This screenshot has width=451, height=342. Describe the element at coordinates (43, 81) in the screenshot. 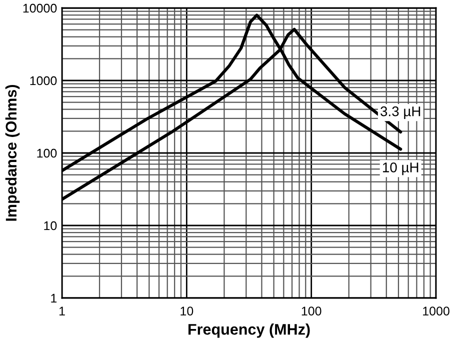

I see `y-tick-label: 1000` at that location.